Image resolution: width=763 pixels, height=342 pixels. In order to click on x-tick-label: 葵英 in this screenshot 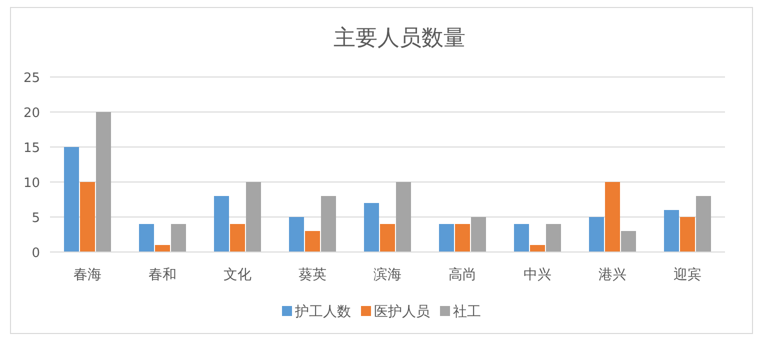, I will do `click(312, 275)`.